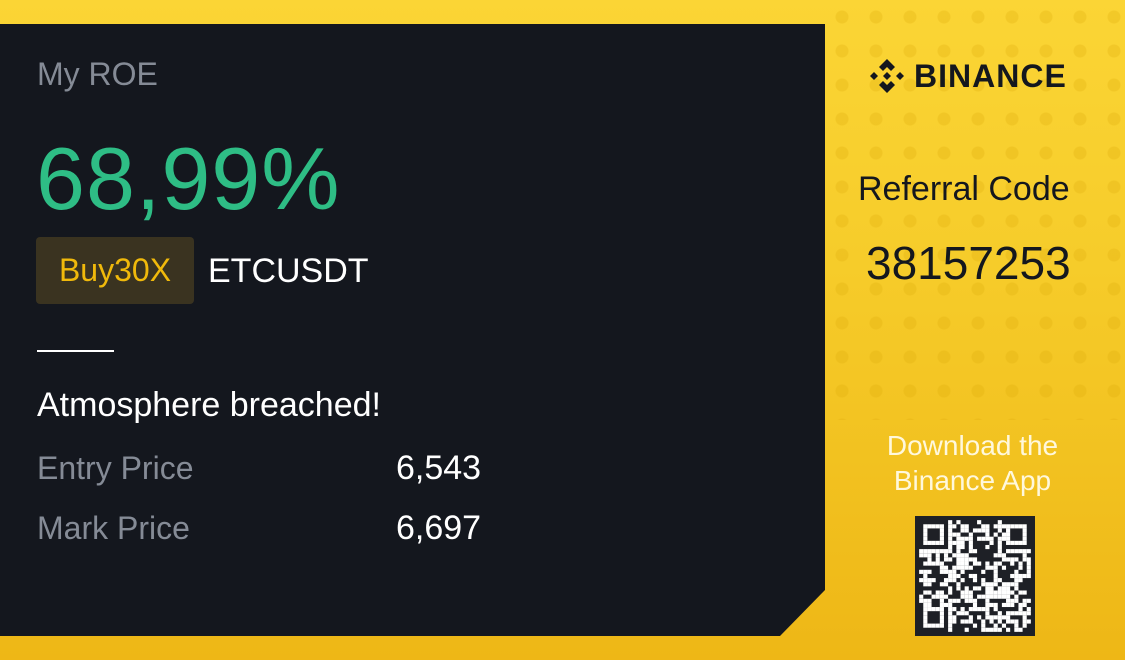  I want to click on binance-logo: BINANCE, so click(967, 76).